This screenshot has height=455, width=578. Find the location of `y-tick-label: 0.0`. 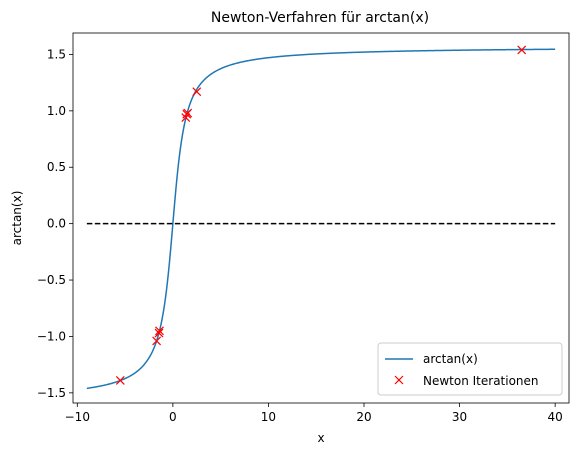

y-tick-label: 0.0 is located at coordinates (56, 224).